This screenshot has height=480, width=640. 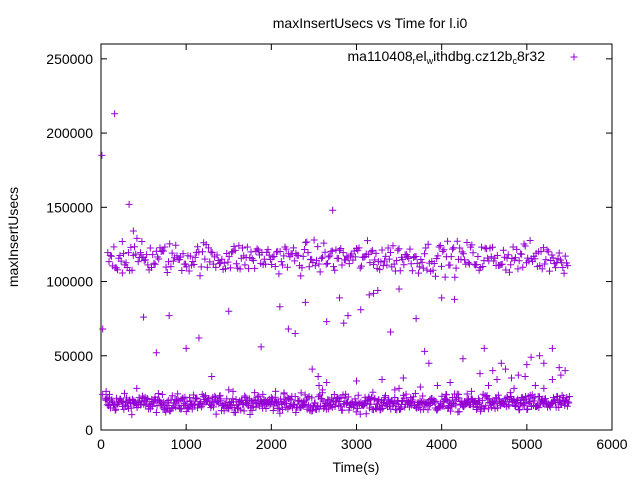 I want to click on y-tick-label: 150000, so click(x=69, y=207).